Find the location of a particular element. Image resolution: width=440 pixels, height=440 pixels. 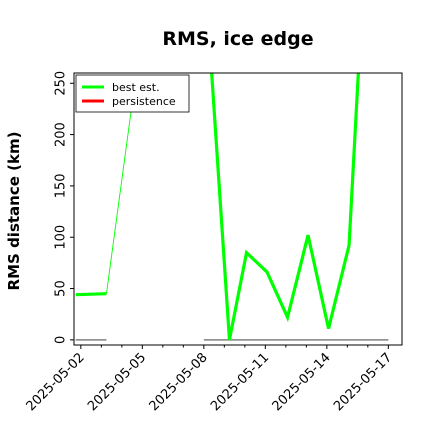

y-tick-label-2: 100 is located at coordinates (61, 237).